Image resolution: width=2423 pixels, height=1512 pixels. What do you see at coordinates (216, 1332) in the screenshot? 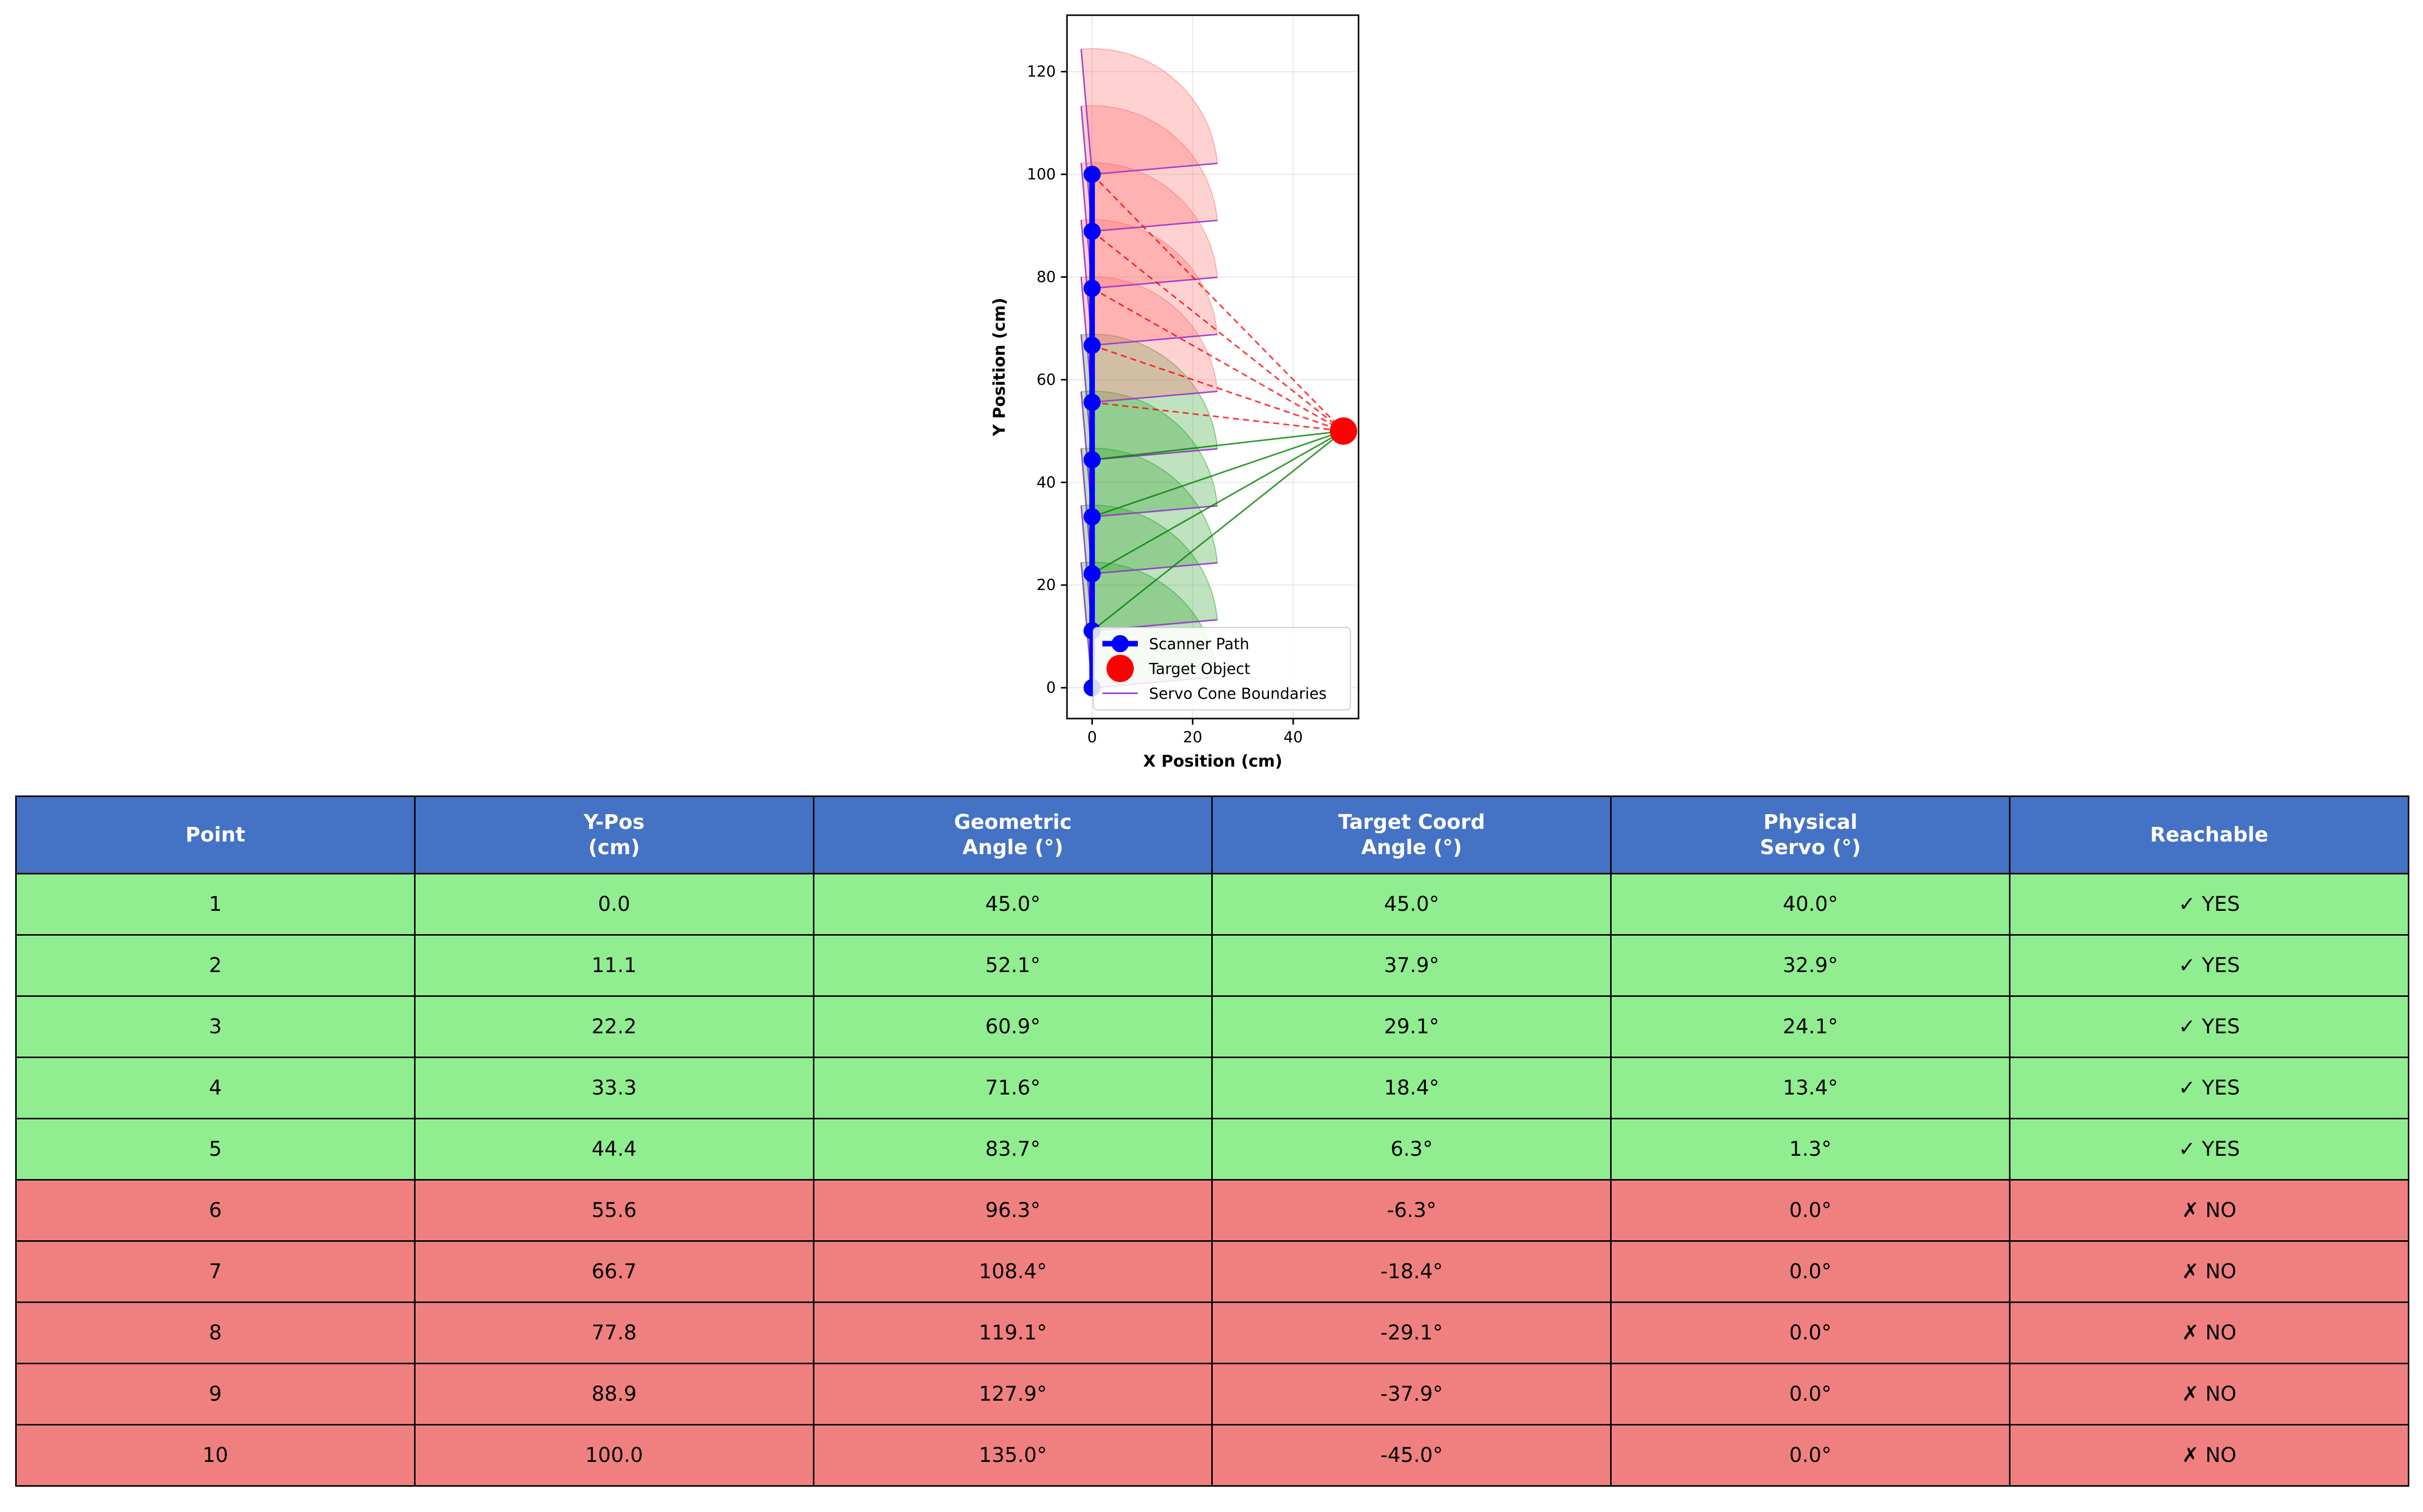
I see `cell-point: 8` at bounding box center [216, 1332].